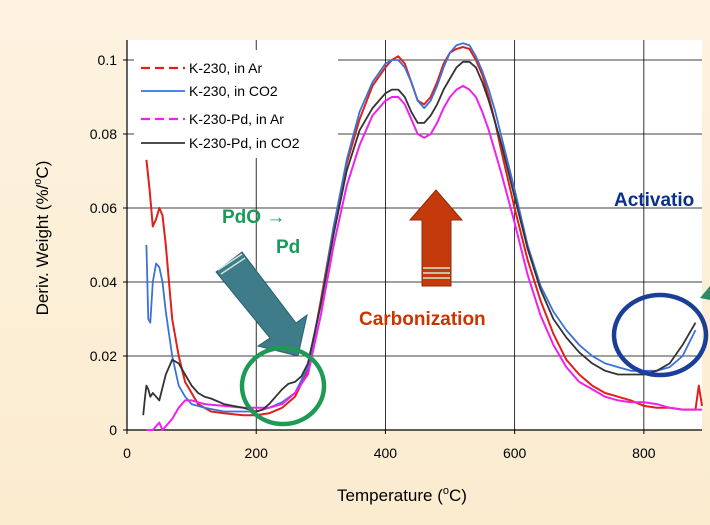  I want to click on annotation-carbonization: Carbonization, so click(422, 319).